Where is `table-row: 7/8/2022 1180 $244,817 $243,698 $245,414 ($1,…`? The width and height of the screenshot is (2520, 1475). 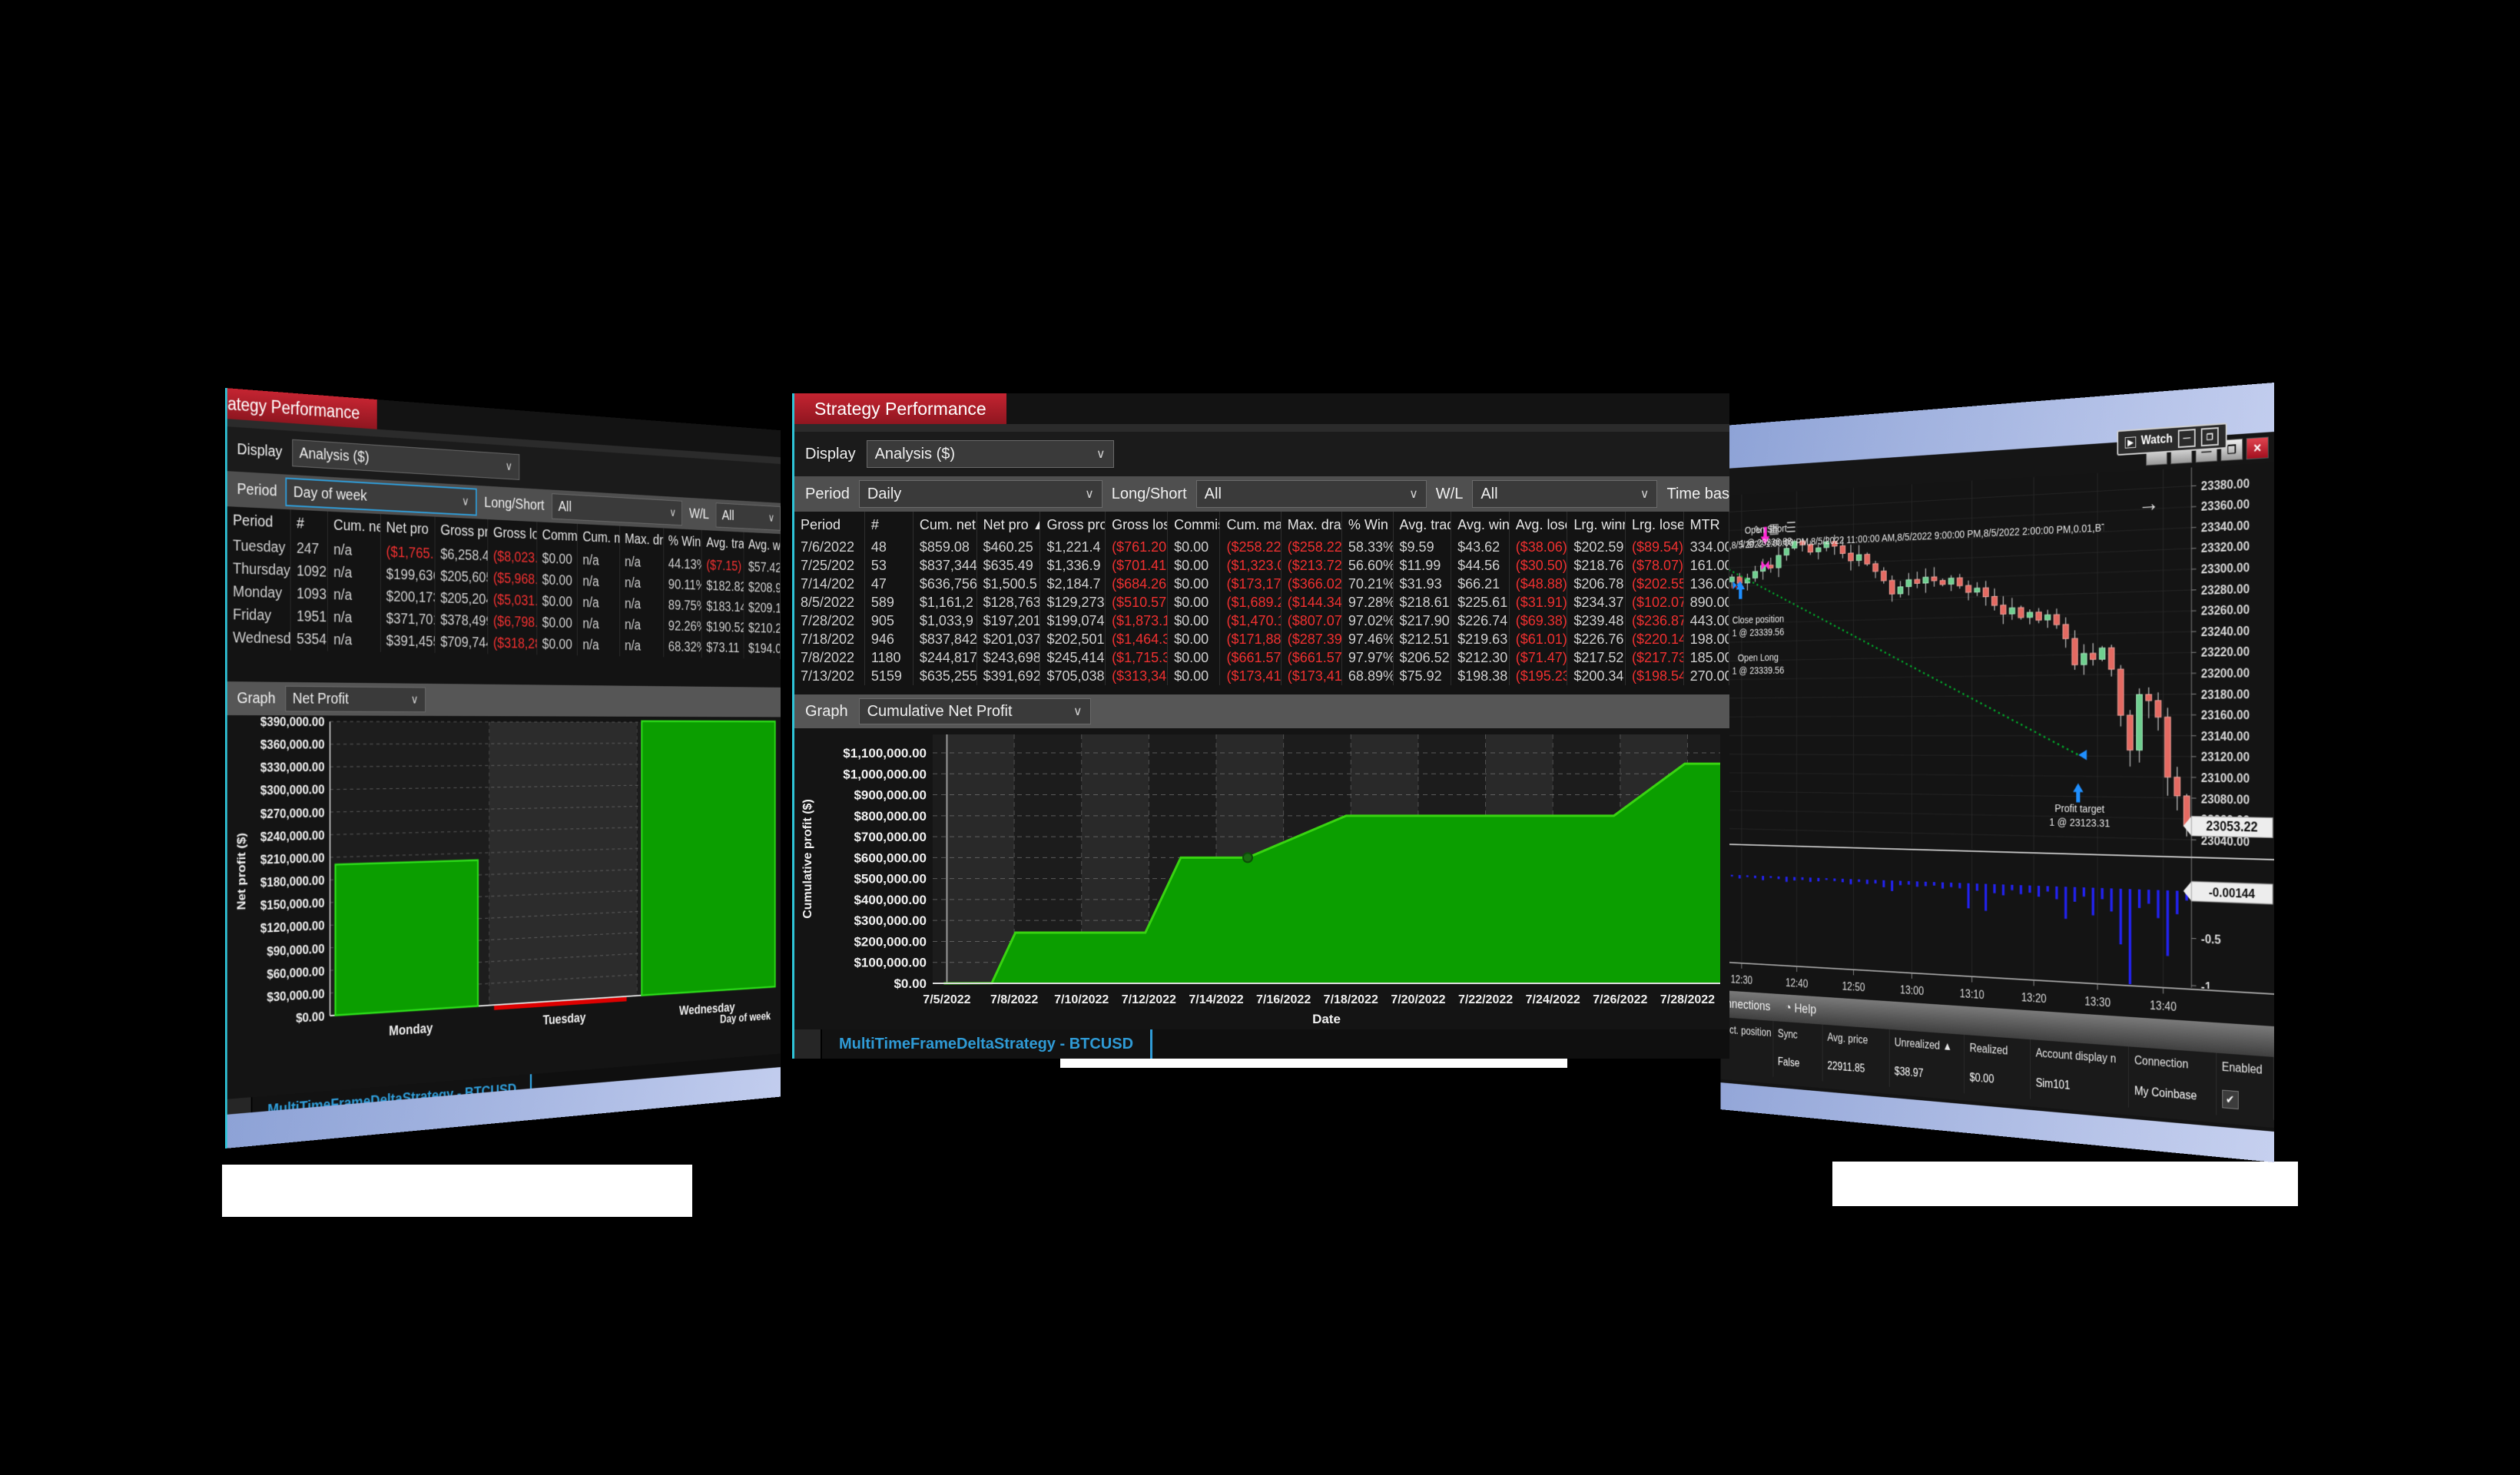
table-row: 7/8/2022 1180 $244,817 $243,698 $245,414 ($1,… is located at coordinates (1261, 657).